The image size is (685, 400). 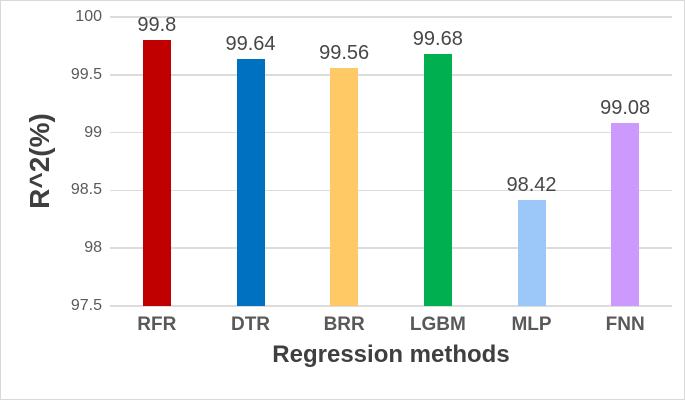 What do you see at coordinates (93, 132) in the screenshot?
I see `y-tick-label: 99` at bounding box center [93, 132].